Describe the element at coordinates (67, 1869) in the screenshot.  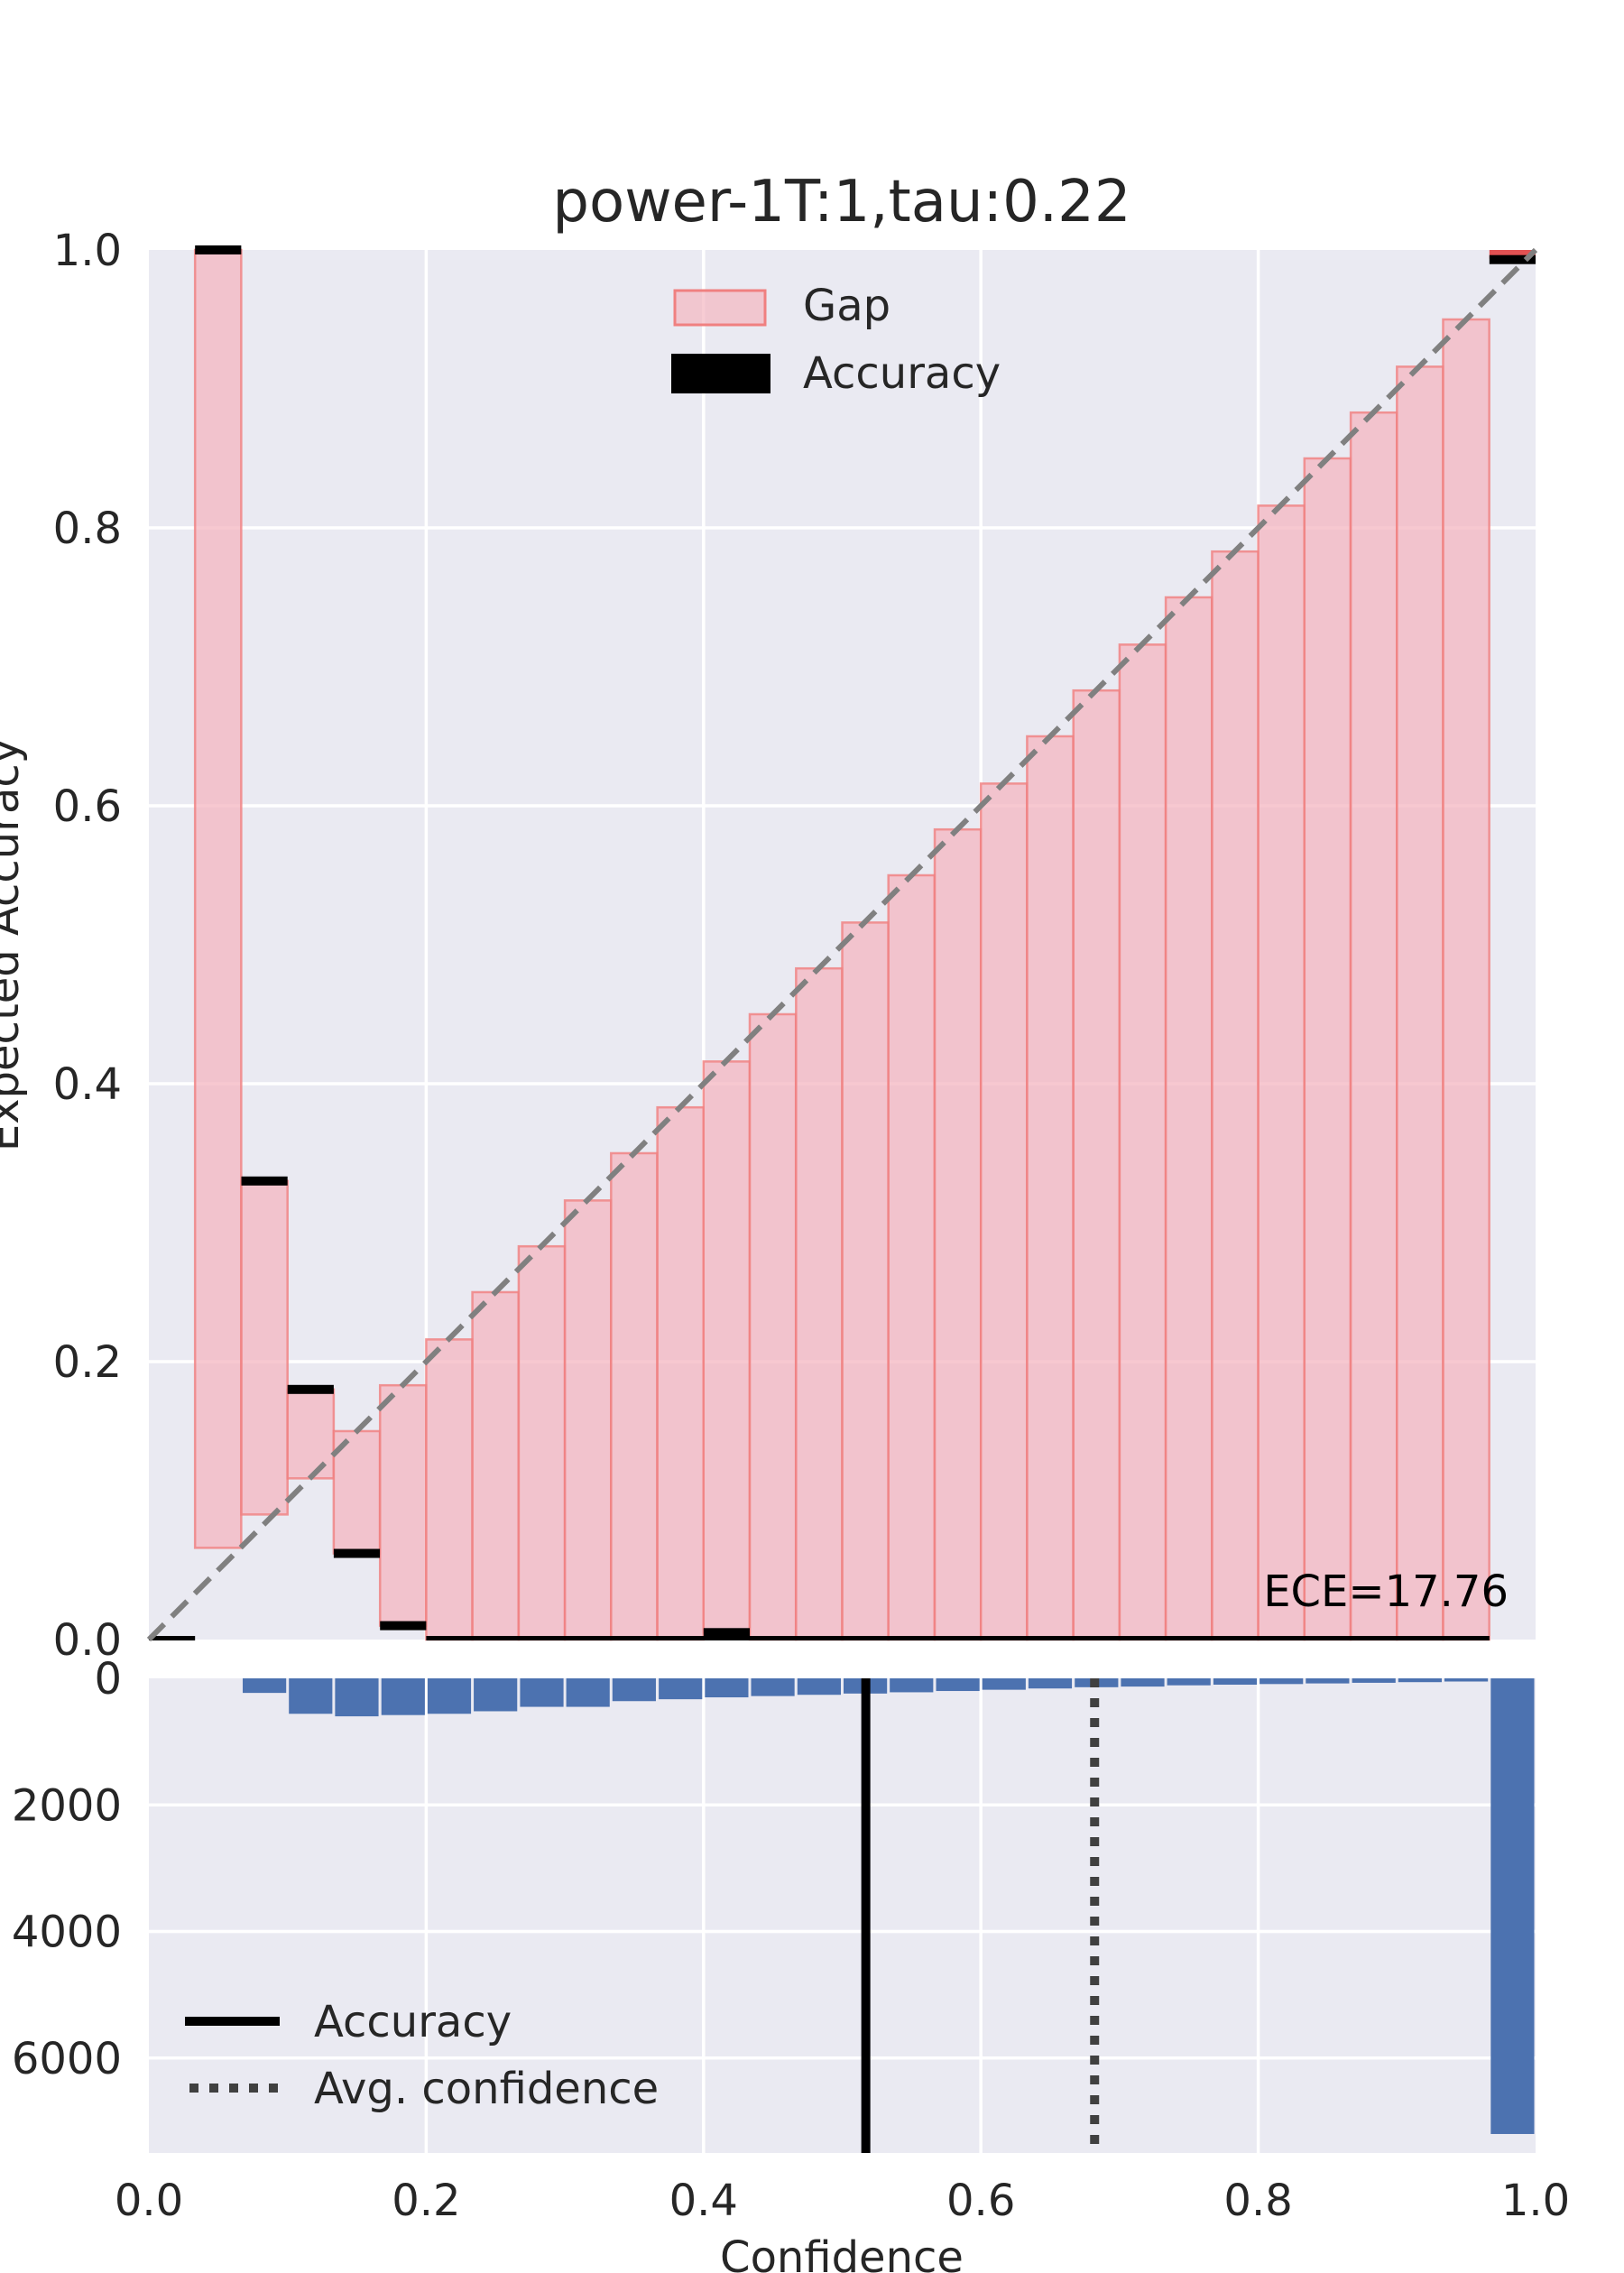
I see `bottom-y-tick-labels: 0 2000 4000 6000` at that location.